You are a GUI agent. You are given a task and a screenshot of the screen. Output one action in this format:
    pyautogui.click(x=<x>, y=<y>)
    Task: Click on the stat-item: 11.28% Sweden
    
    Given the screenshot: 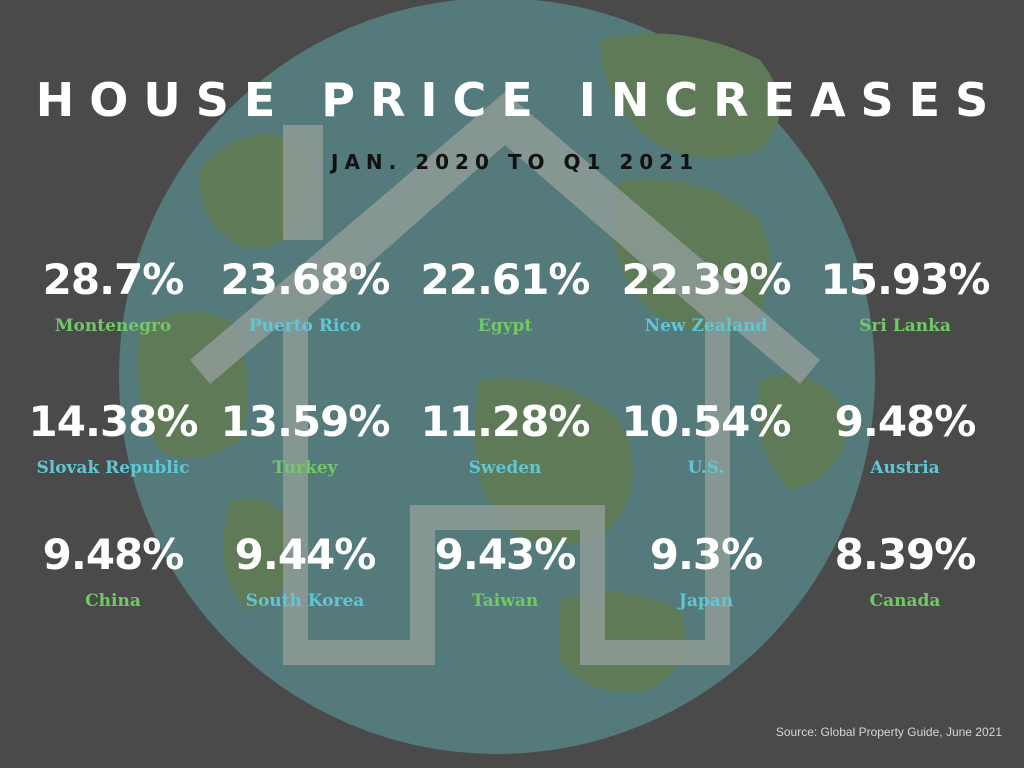 What is the action you would take?
    pyautogui.click(x=505, y=438)
    